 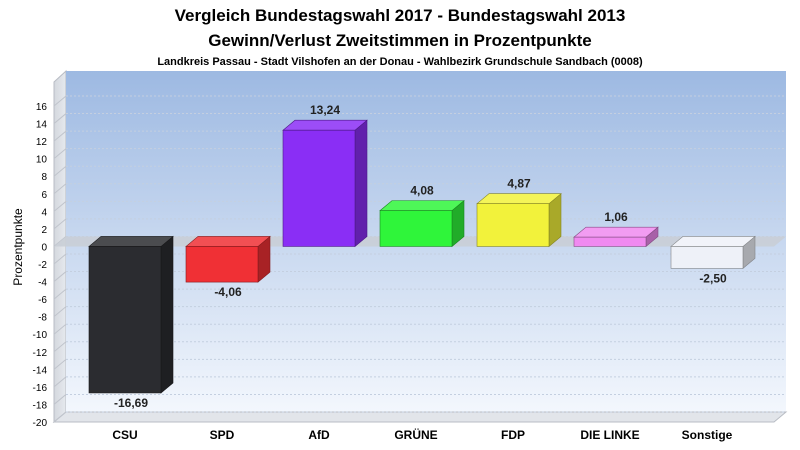 I want to click on plot-left-wall, so click(x=60, y=246).